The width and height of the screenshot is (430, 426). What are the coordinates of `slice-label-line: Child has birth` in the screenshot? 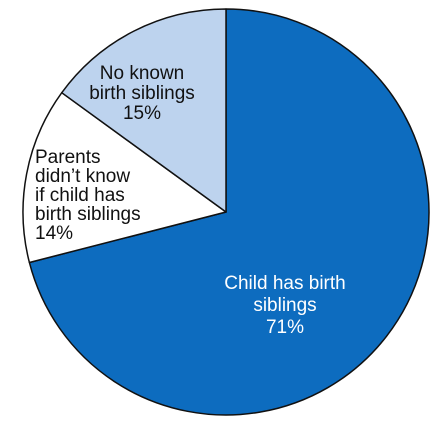 It's located at (284, 283).